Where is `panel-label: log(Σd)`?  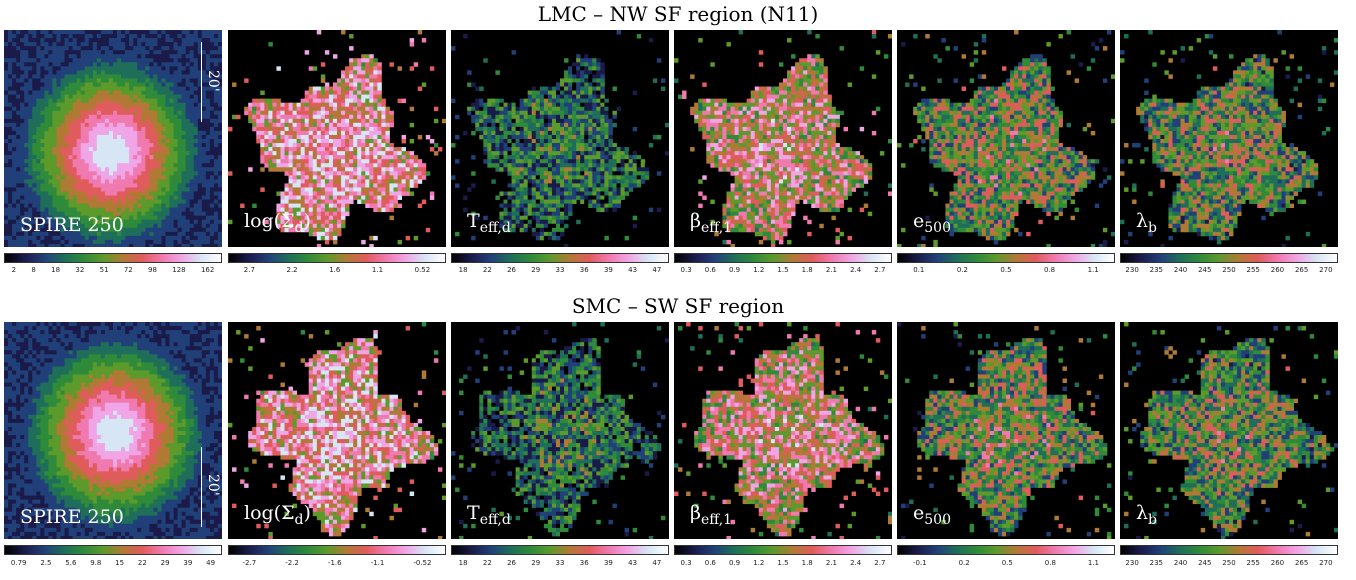
panel-label: log(Σd) is located at coordinates (277, 515).